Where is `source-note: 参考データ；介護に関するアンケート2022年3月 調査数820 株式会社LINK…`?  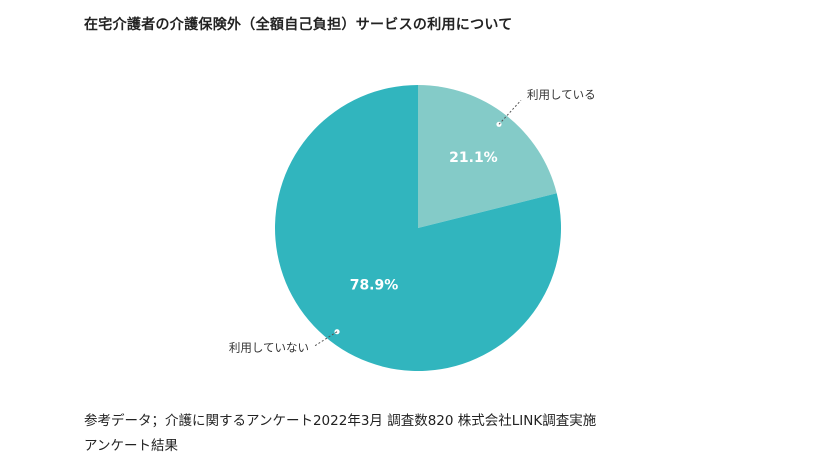 source-note: 参考データ；介護に関するアンケート2022年3月 調査数820 株式会社LINK… is located at coordinates (340, 421).